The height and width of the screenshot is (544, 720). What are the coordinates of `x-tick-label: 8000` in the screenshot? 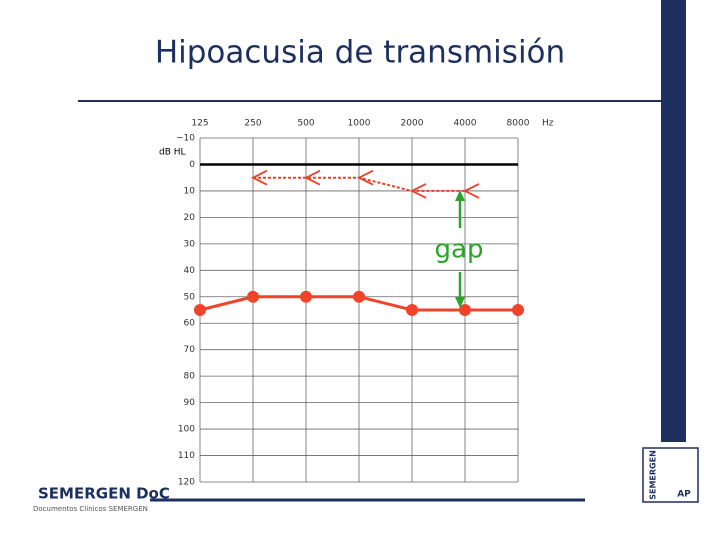 It's located at (518, 124).